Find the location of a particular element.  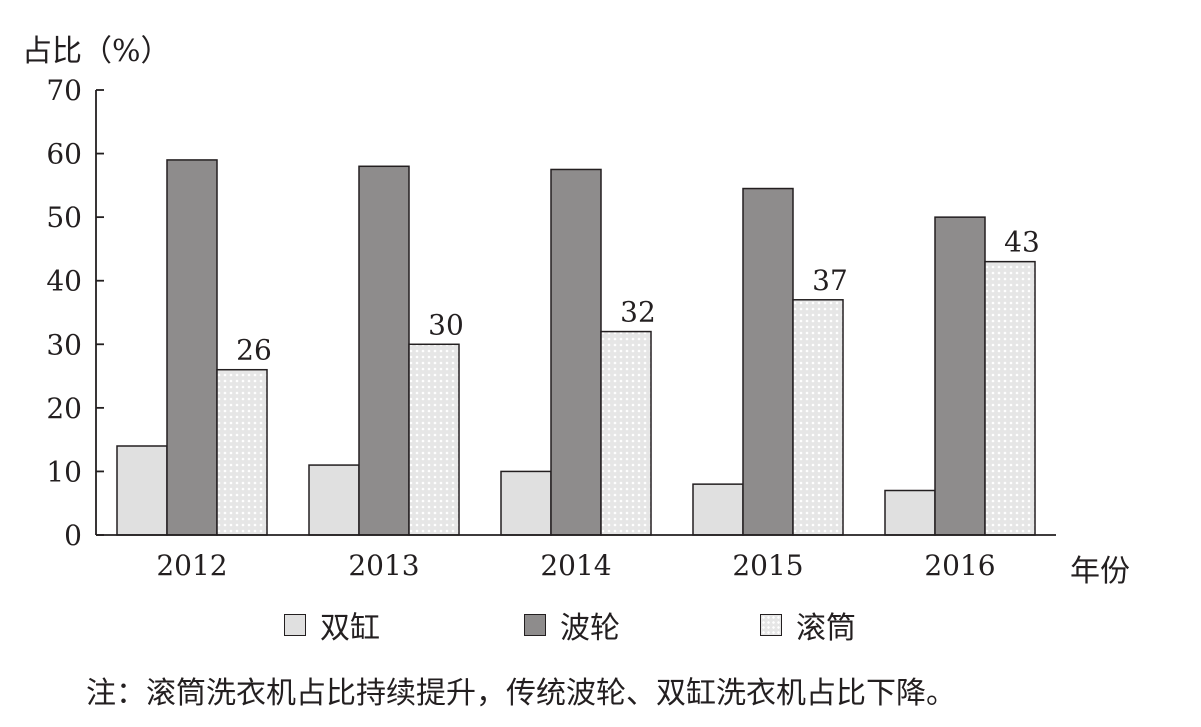

bar-滚筒-2012 is located at coordinates (242, 452).